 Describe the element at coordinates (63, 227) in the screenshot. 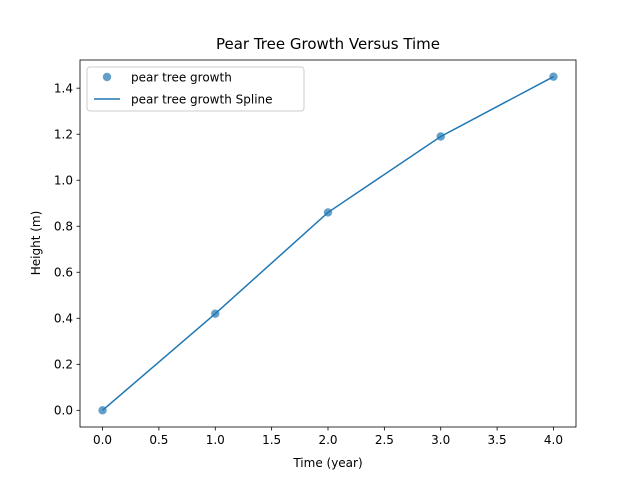

I see `y-tick-label: 0.8` at that location.